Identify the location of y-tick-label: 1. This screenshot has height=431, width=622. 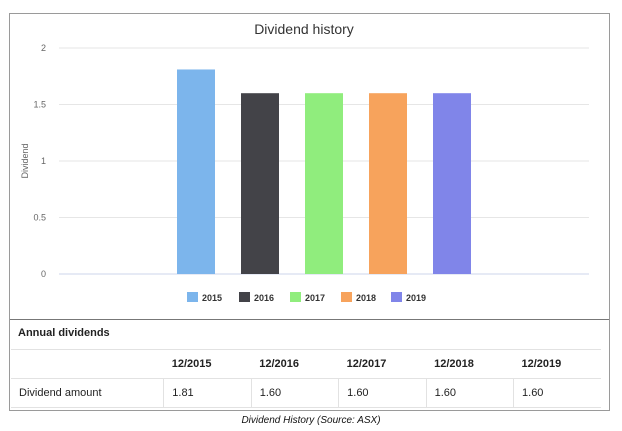
(43, 161).